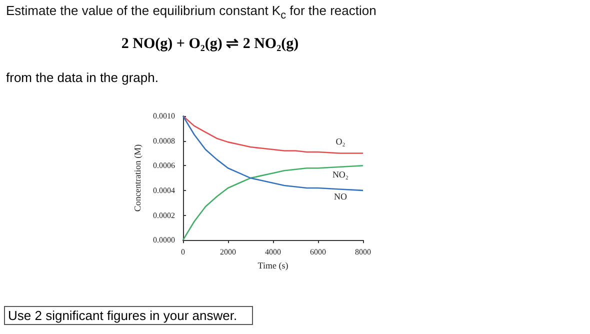 The image size is (590, 334). Describe the element at coordinates (273, 252) in the screenshot. I see `x-tick-label: 4000` at that location.